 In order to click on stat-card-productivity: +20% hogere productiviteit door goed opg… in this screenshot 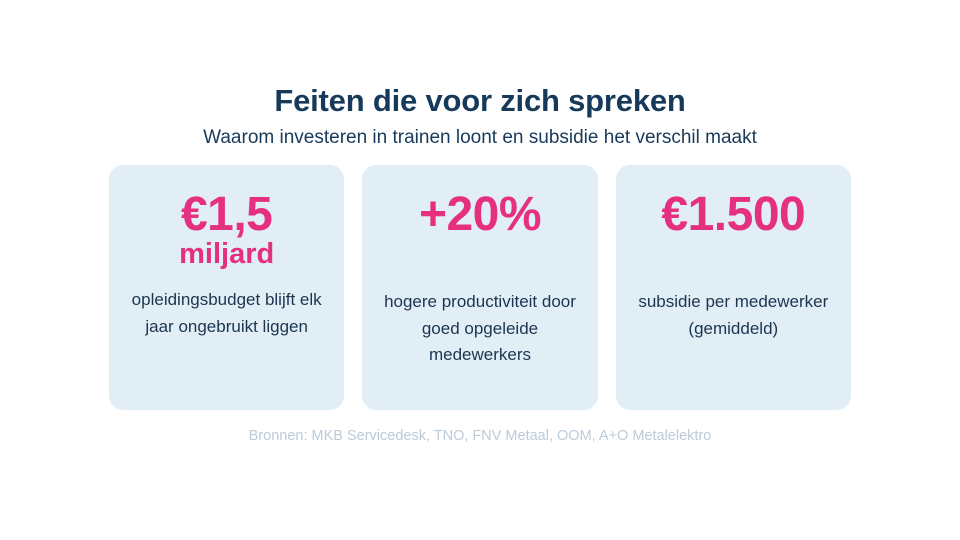, I will do `click(480, 287)`.